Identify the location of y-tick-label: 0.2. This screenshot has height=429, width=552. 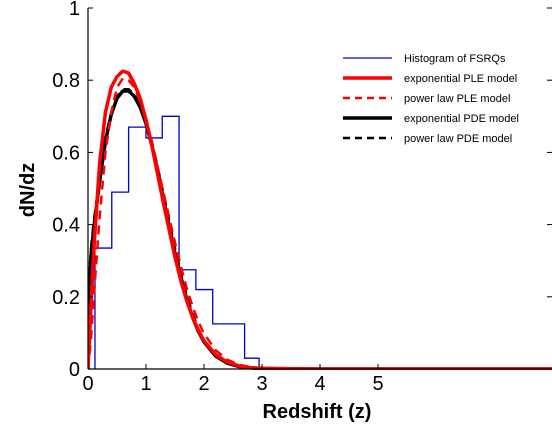
(66, 298).